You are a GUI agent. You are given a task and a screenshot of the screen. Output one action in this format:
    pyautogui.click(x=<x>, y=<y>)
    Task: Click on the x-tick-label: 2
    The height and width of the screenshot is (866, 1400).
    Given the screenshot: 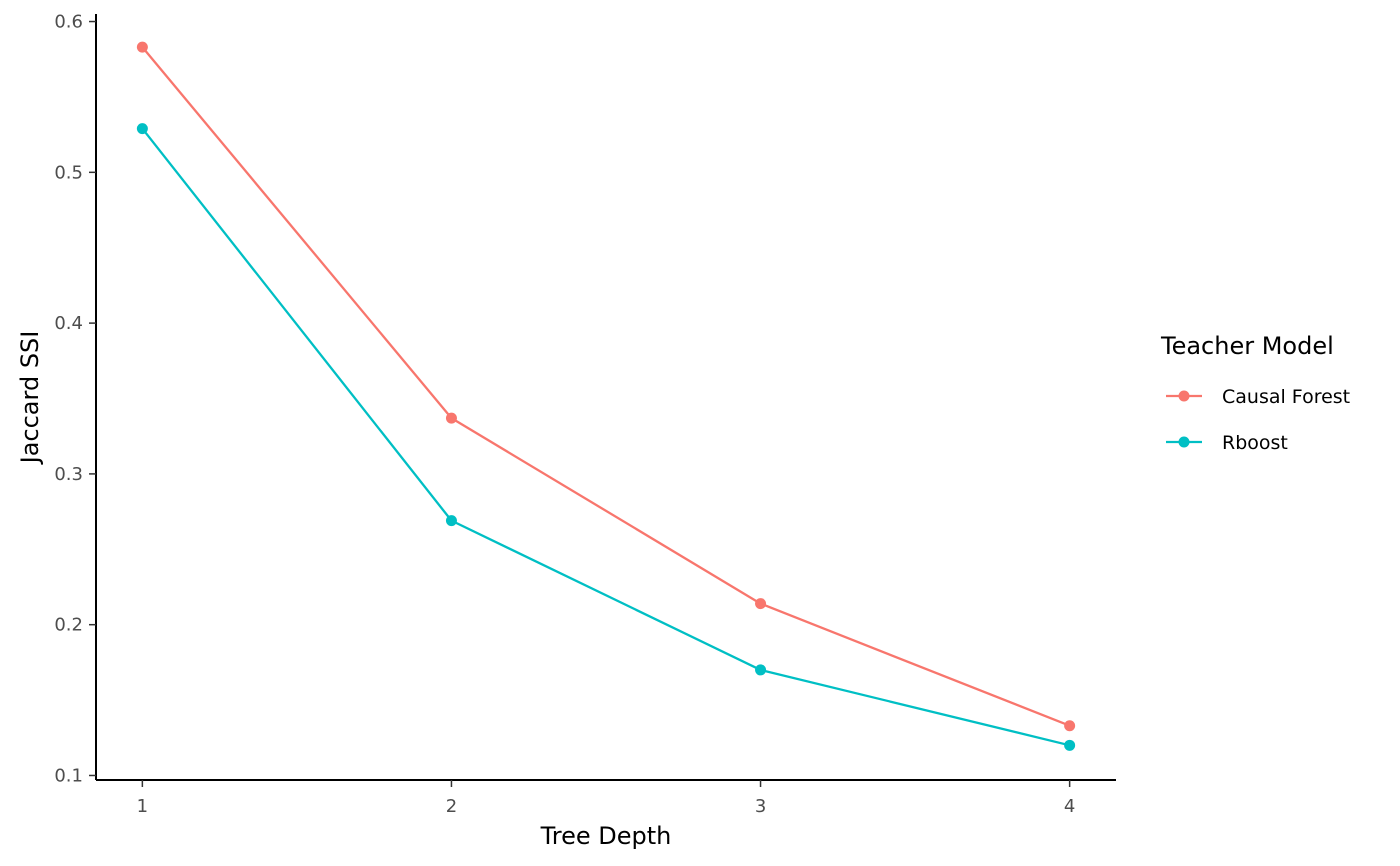 What is the action you would take?
    pyautogui.click(x=451, y=806)
    